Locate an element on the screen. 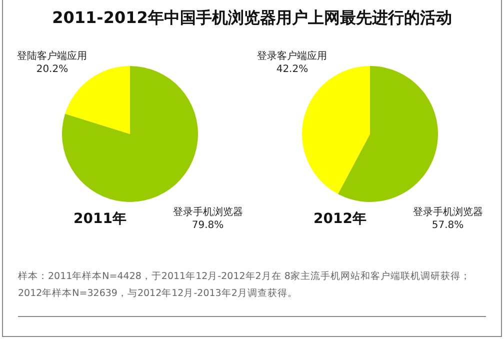 Image resolution: width=504 pixels, height=339 pixels. text: 2012年 is located at coordinates (340, 219).